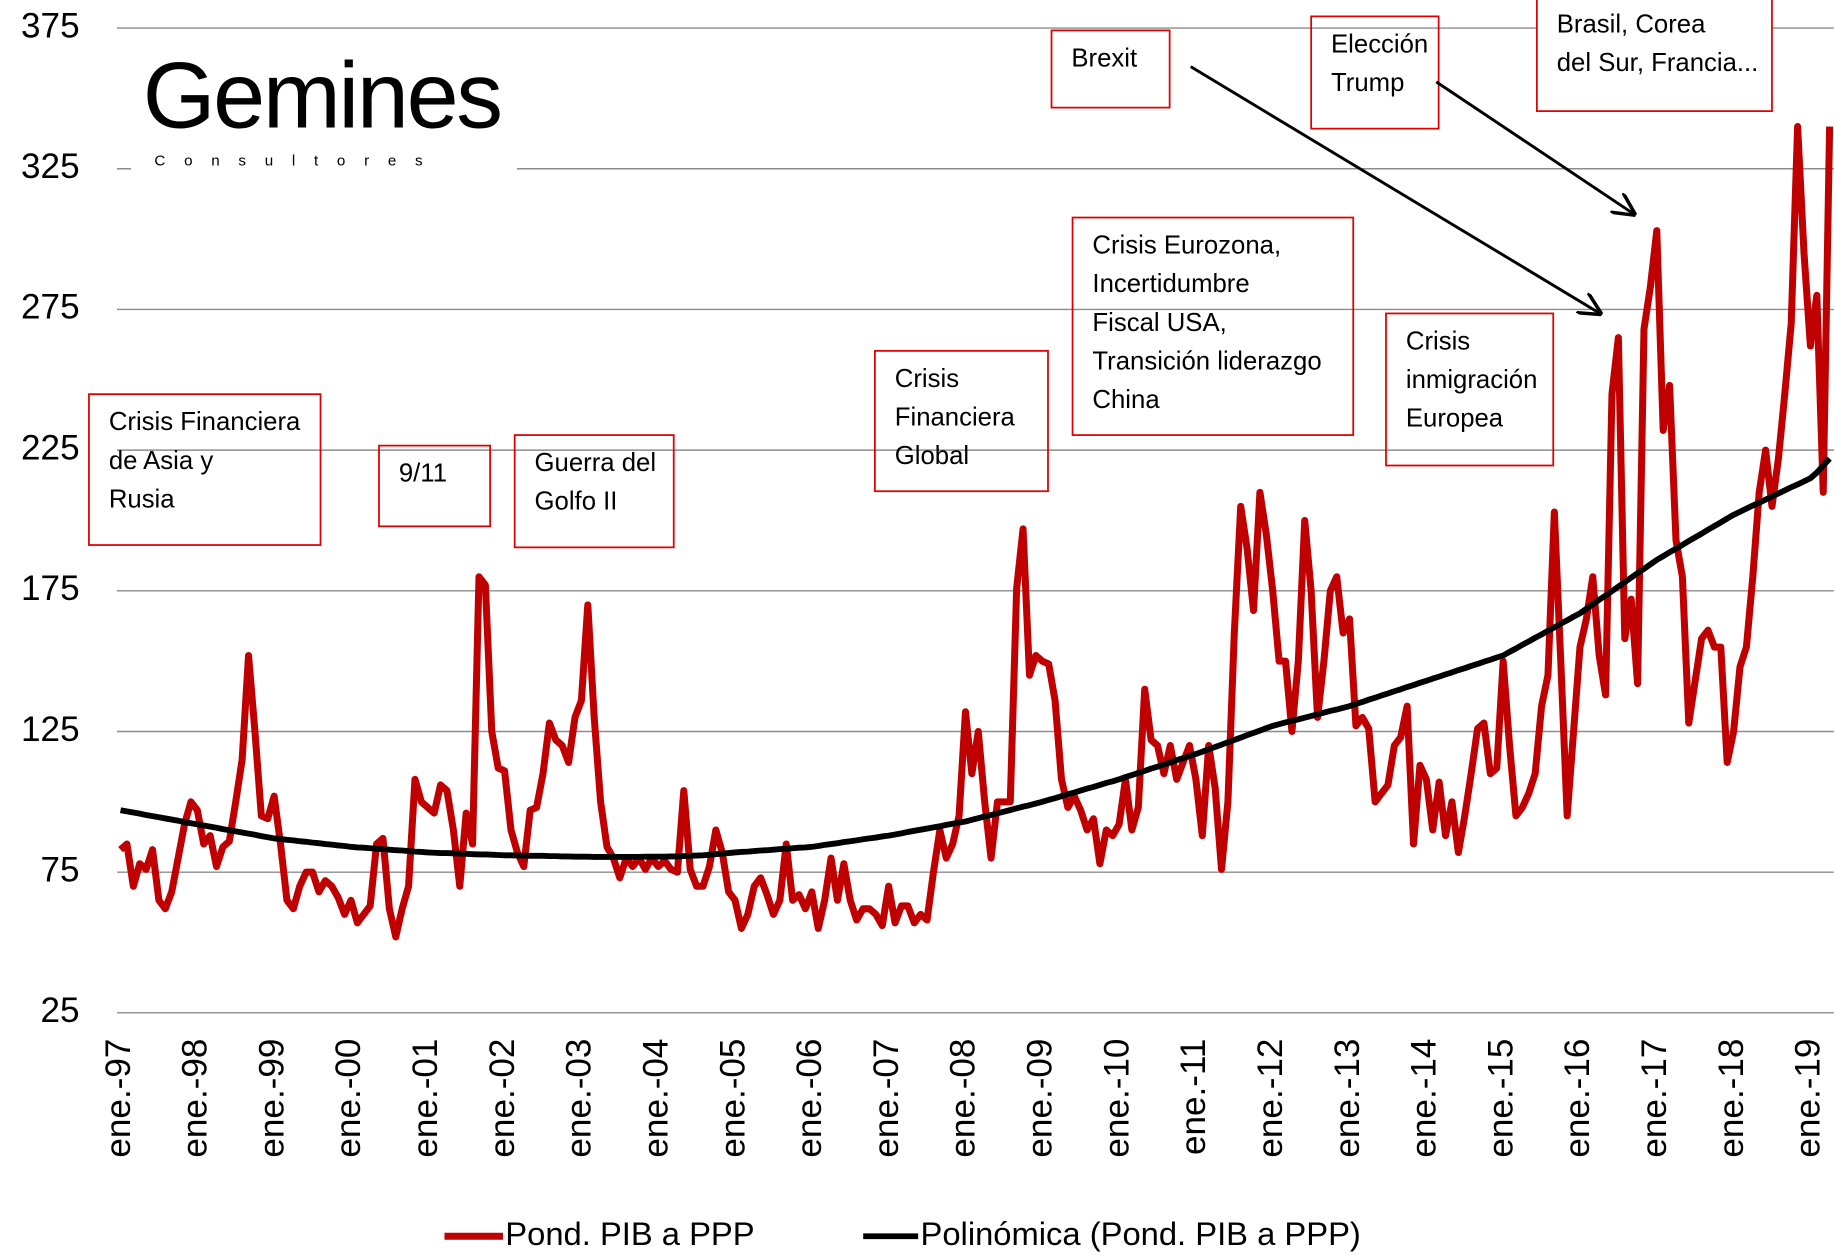 Image resolution: width=1834 pixels, height=1258 pixels. Describe the element at coordinates (50, 447) in the screenshot. I see `y-tick-label: 225` at that location.